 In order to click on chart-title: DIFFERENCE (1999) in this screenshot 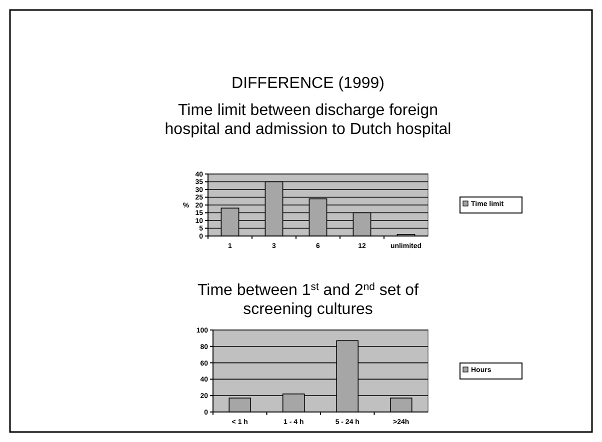, I will do `click(308, 83)`.